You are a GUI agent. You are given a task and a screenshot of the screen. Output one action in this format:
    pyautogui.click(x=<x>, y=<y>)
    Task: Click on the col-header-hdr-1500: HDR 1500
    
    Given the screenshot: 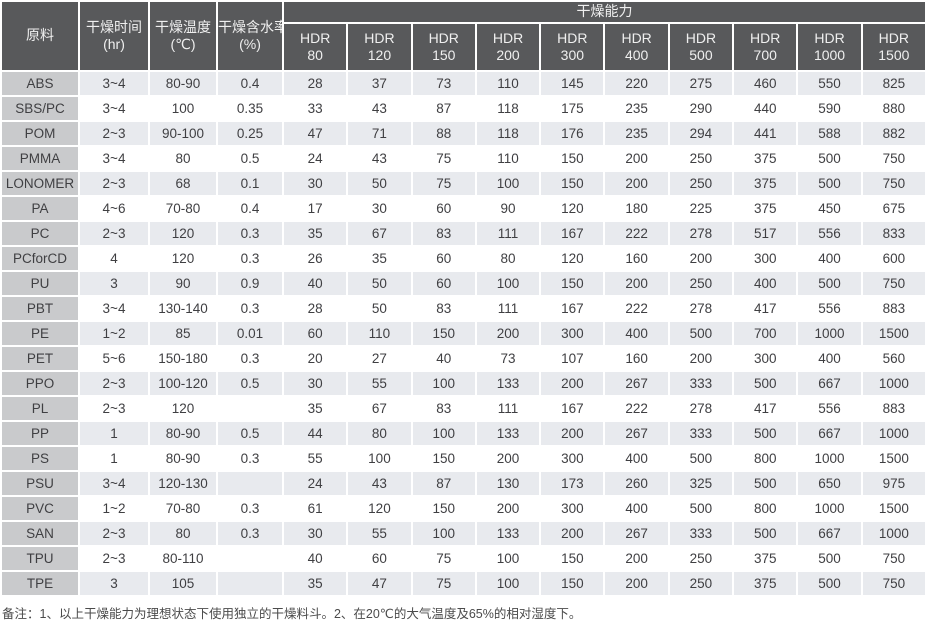 What is the action you would take?
    pyautogui.click(x=892, y=47)
    